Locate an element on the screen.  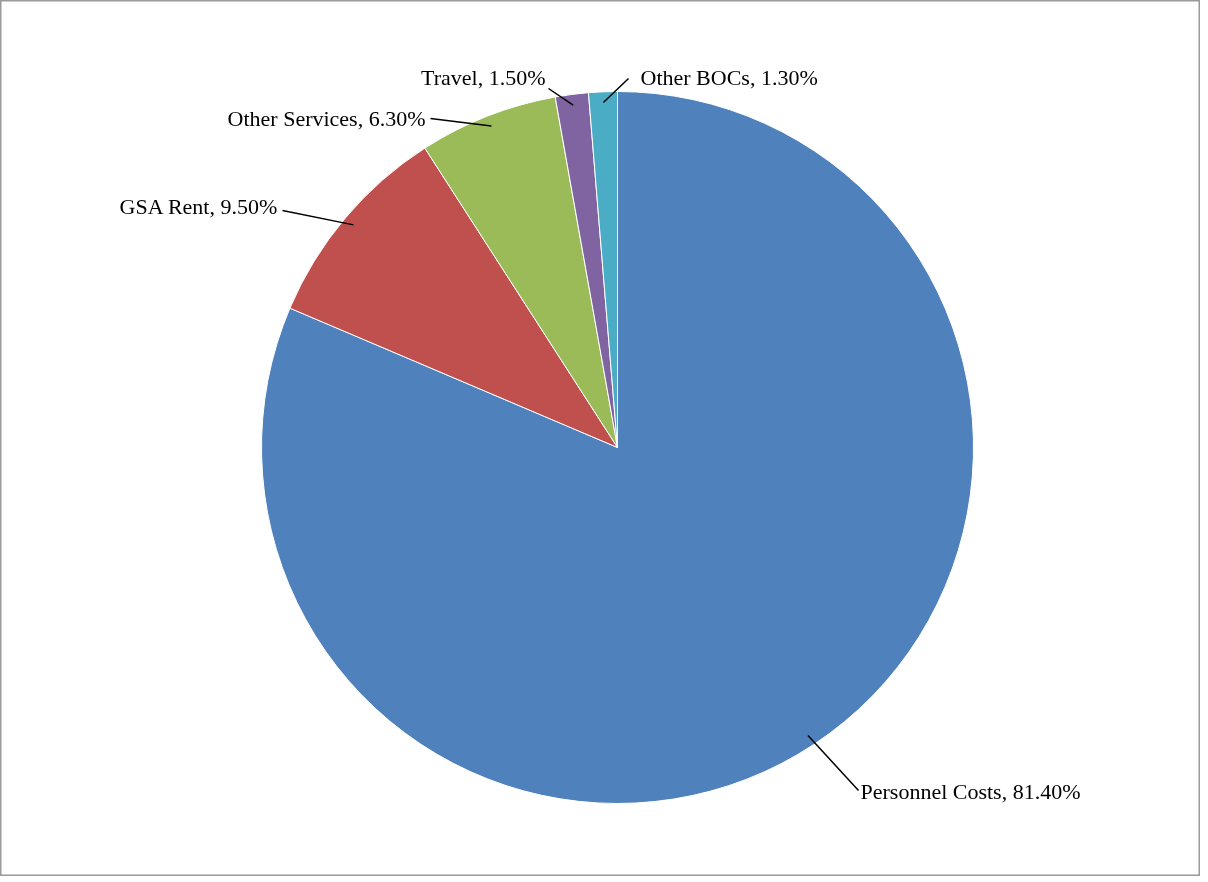
slice-label: GSA Rent, 9.50% is located at coordinates (198, 206).